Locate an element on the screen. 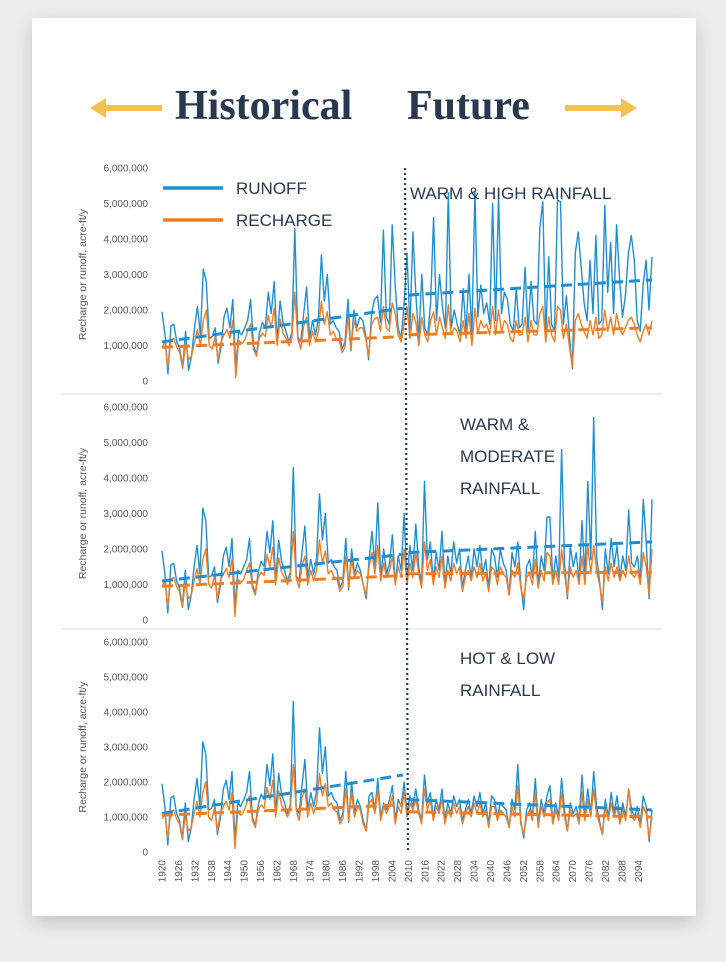 Image resolution: width=726 pixels, height=962 pixels. x-tick-label: 2046 is located at coordinates (507, 871).